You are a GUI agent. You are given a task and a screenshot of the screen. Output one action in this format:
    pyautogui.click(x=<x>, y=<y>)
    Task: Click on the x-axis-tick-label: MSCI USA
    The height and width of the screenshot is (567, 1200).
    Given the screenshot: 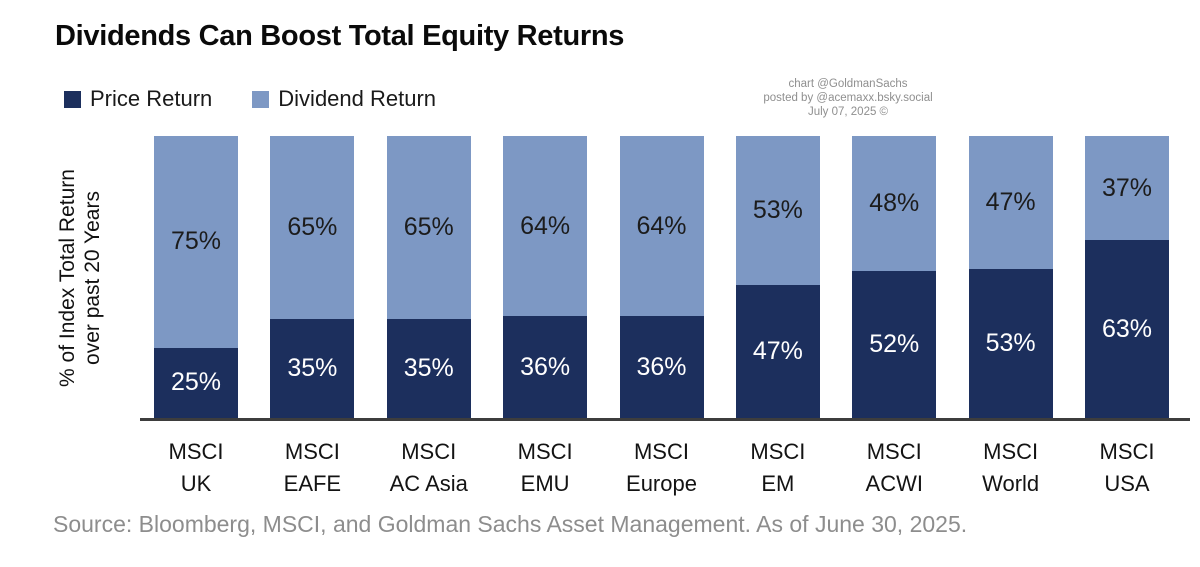 What is the action you would take?
    pyautogui.click(x=1127, y=467)
    